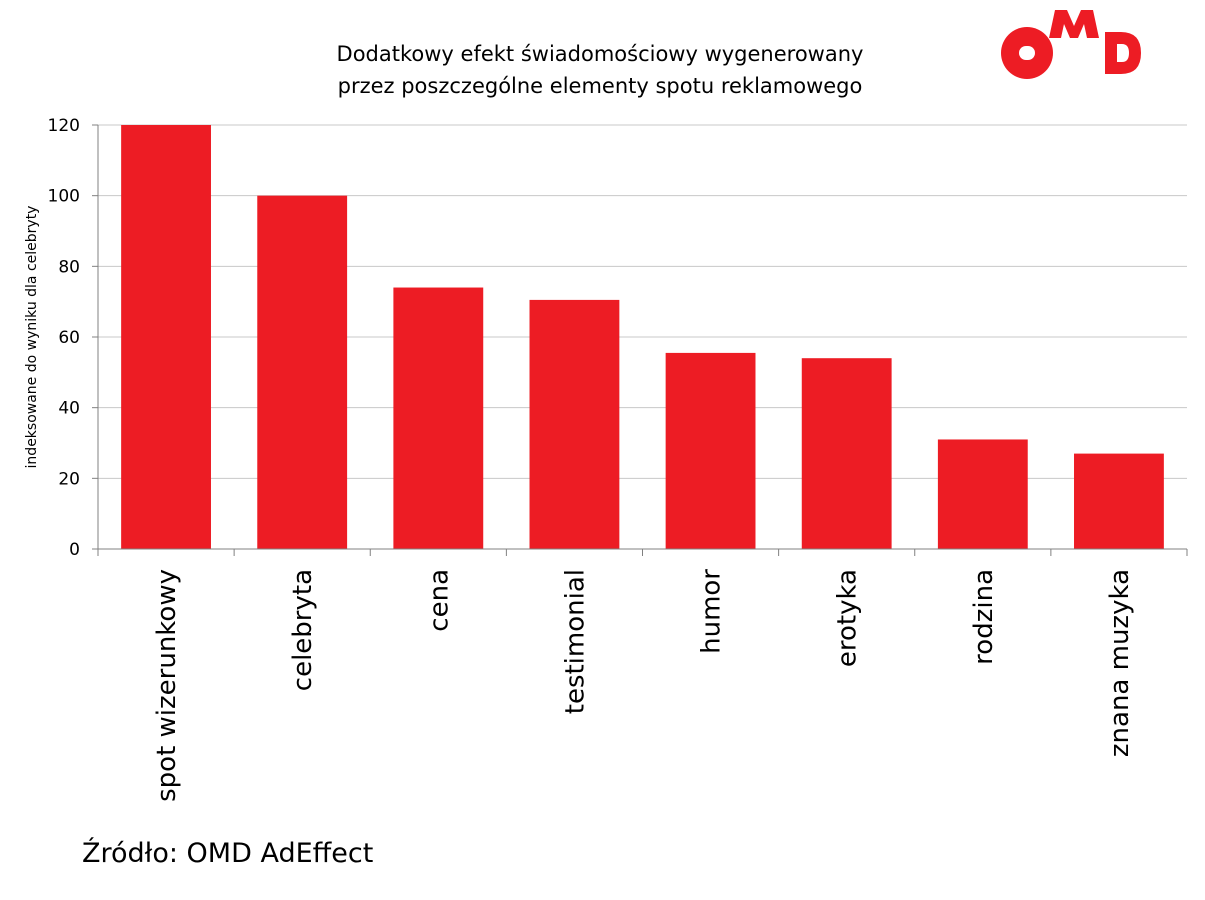 This screenshot has height=900, width=1205. Describe the element at coordinates (1027, 53) in the screenshot. I see `omd-logo-o-hole` at that location.